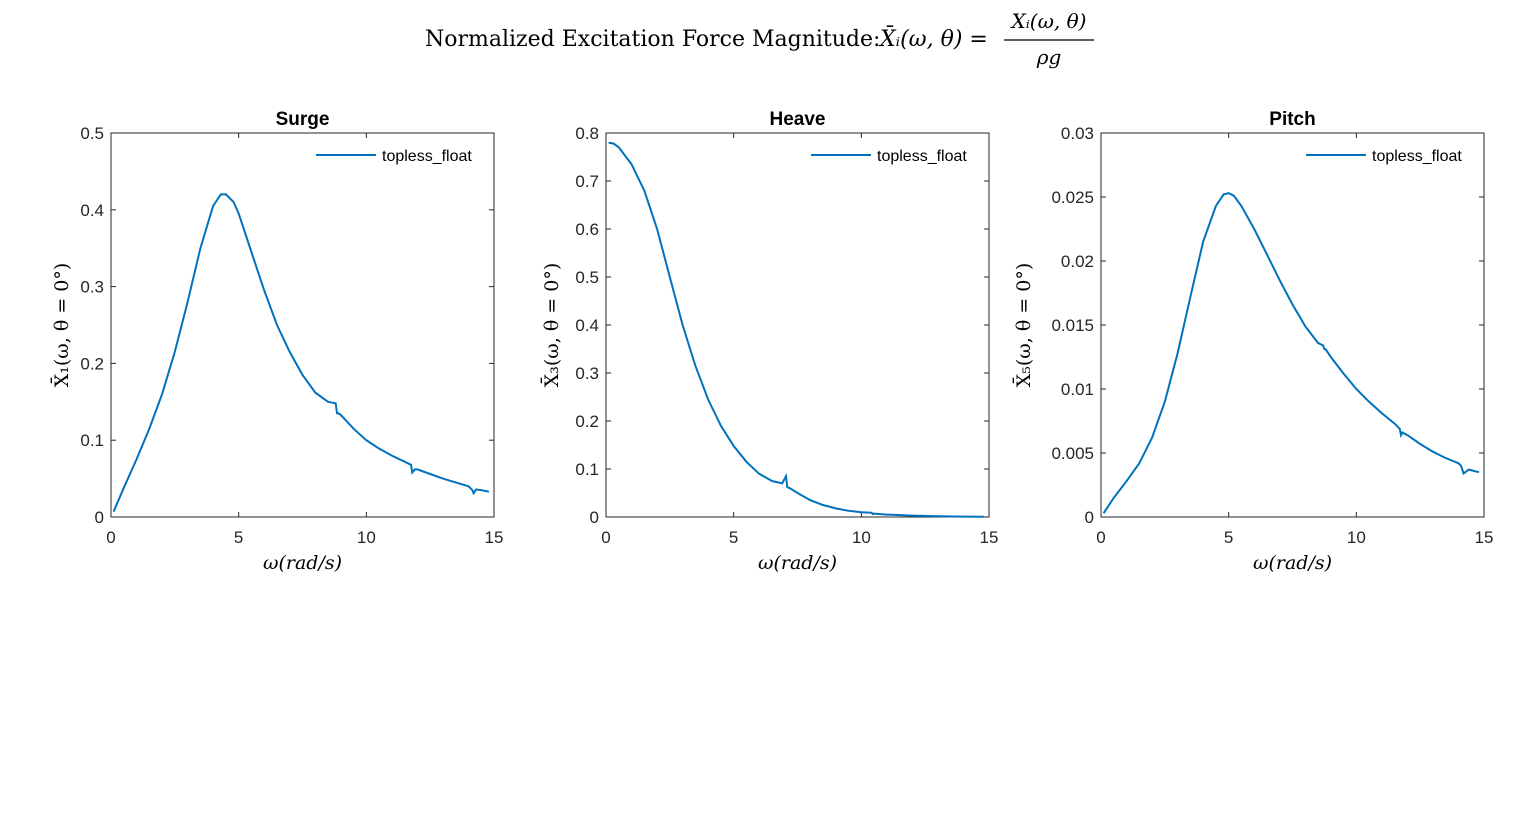  I want to click on y-tick-label: 0.015, so click(1072, 325).